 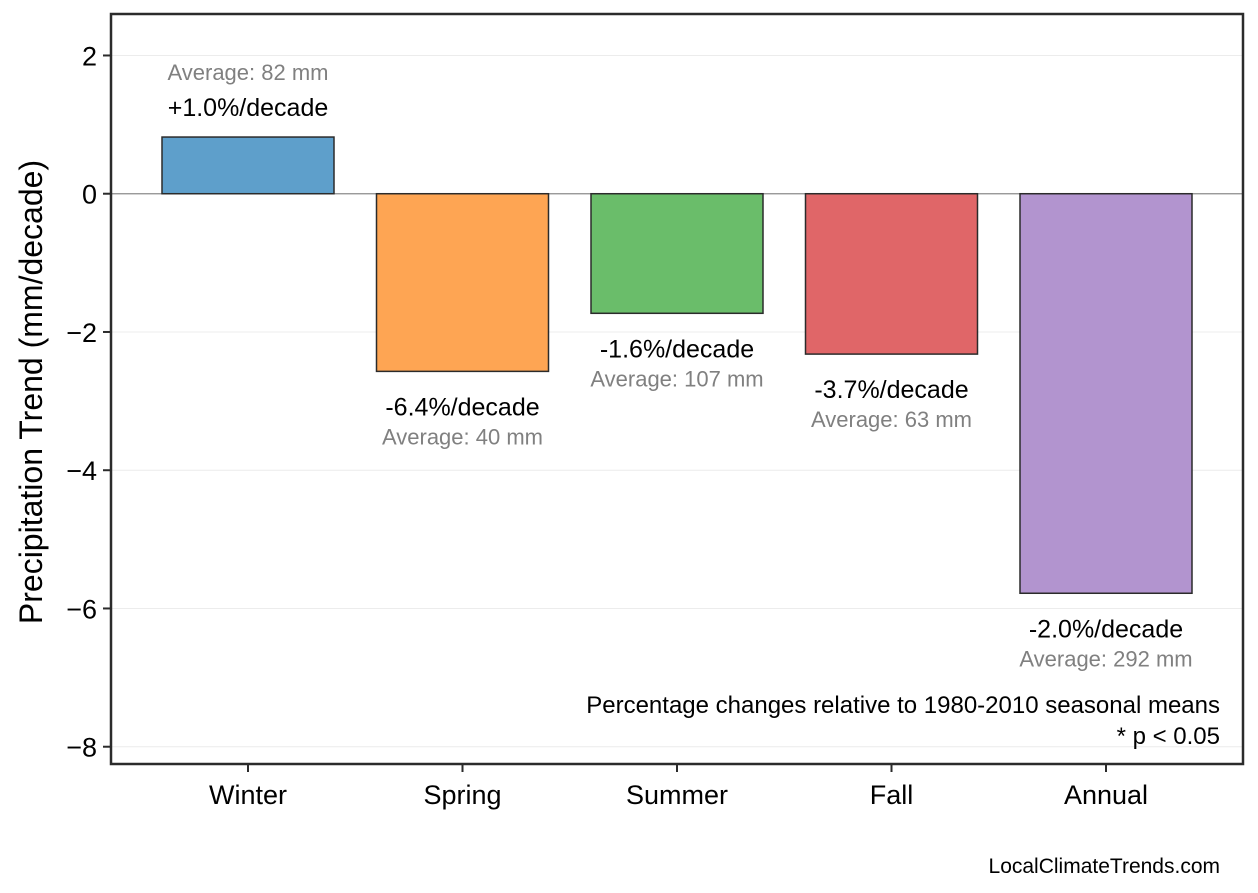 What do you see at coordinates (81, 609) in the screenshot?
I see `y-tick-label: −6` at bounding box center [81, 609].